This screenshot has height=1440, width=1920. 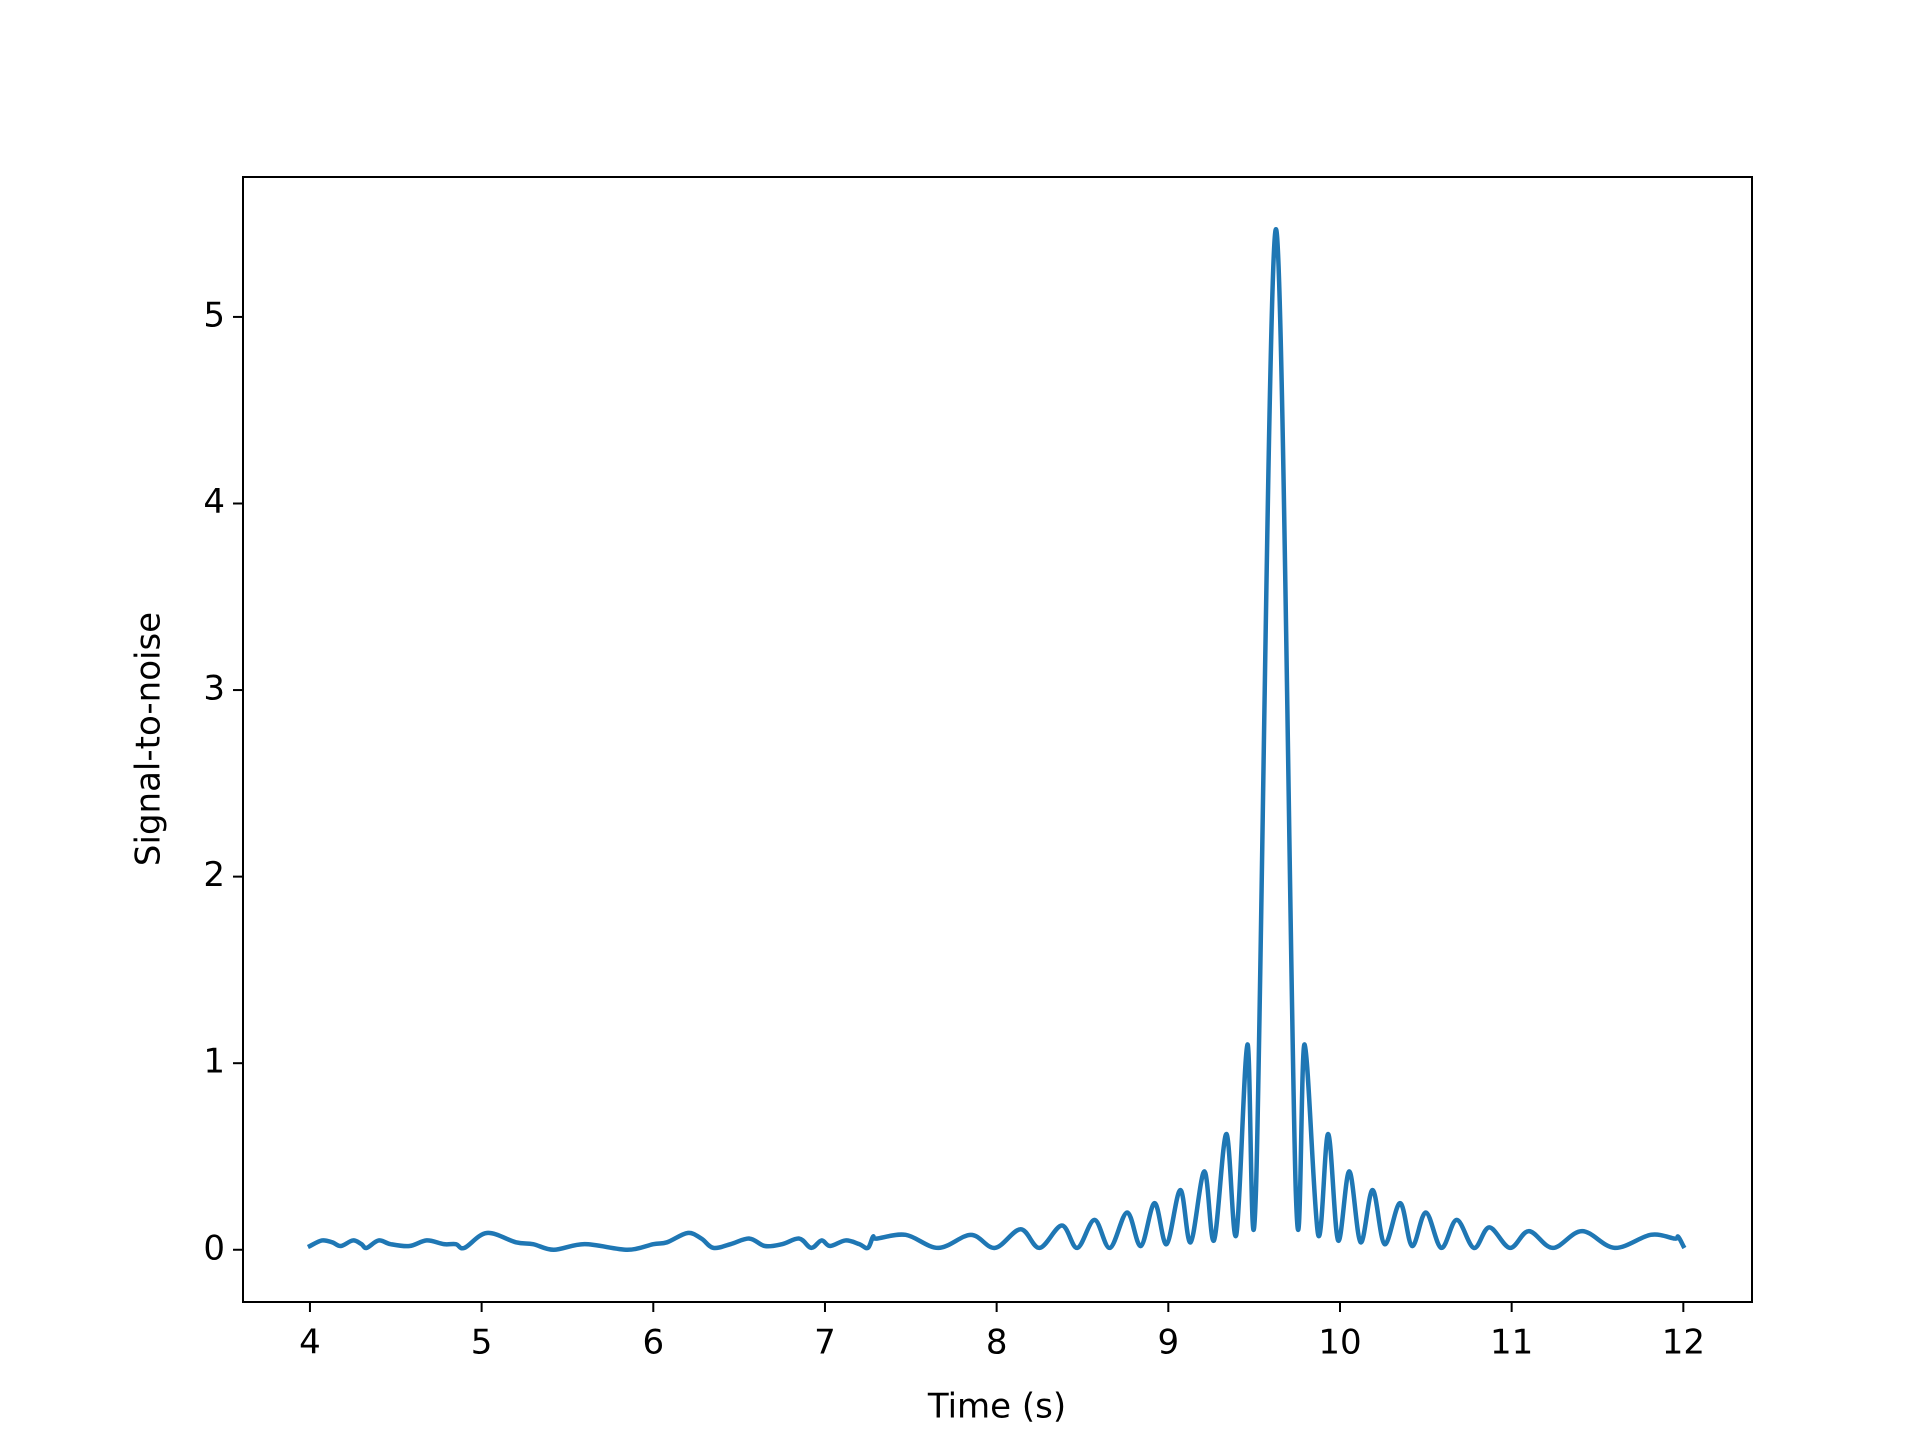 What do you see at coordinates (214, 875) in the screenshot?
I see `y-tick-label: 2` at bounding box center [214, 875].